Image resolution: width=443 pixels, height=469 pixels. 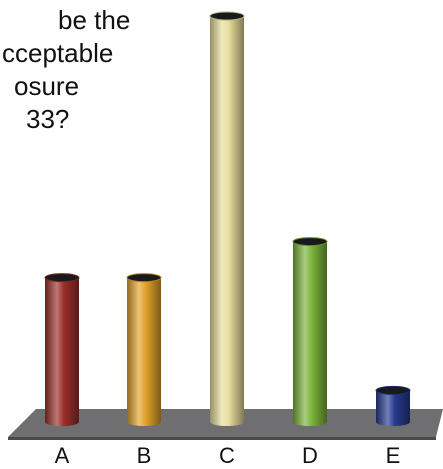 I want to click on bar-E, so click(x=393, y=408).